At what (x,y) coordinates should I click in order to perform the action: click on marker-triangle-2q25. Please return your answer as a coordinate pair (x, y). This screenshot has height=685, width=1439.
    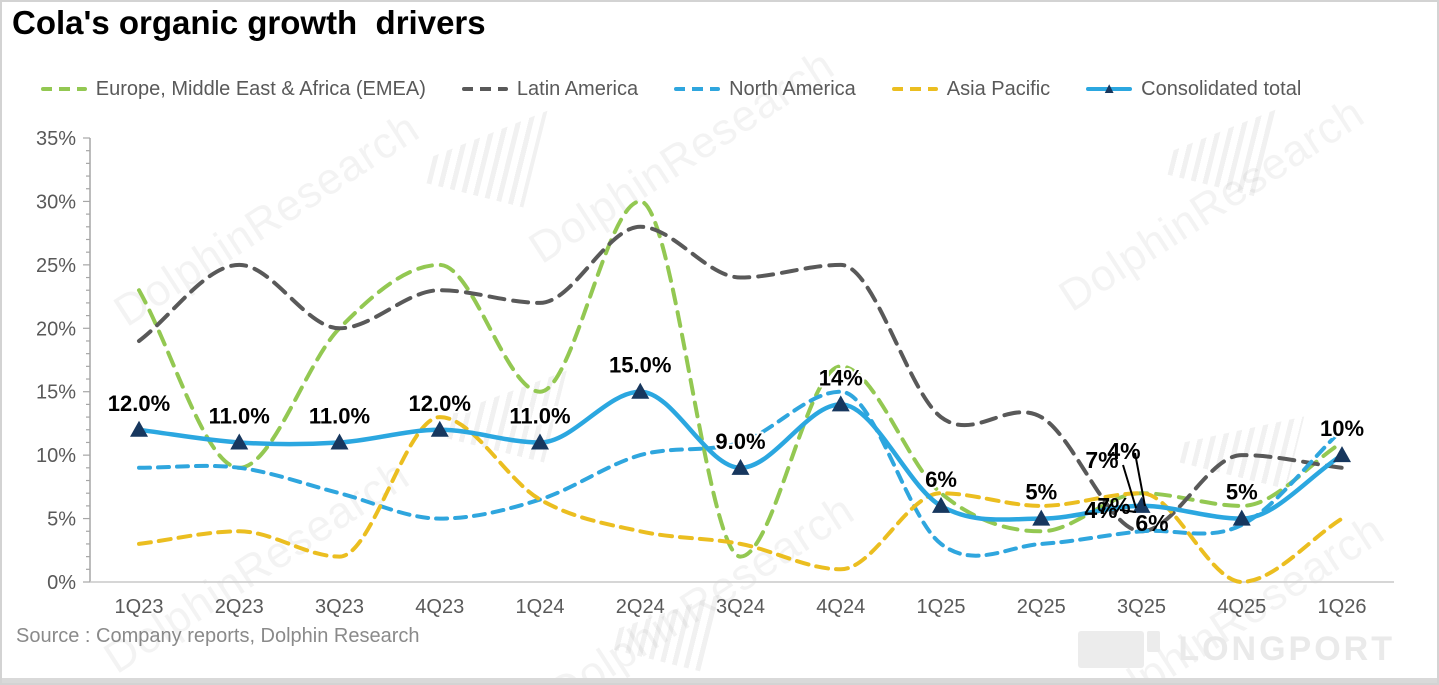
    Looking at the image, I should click on (1041, 517).